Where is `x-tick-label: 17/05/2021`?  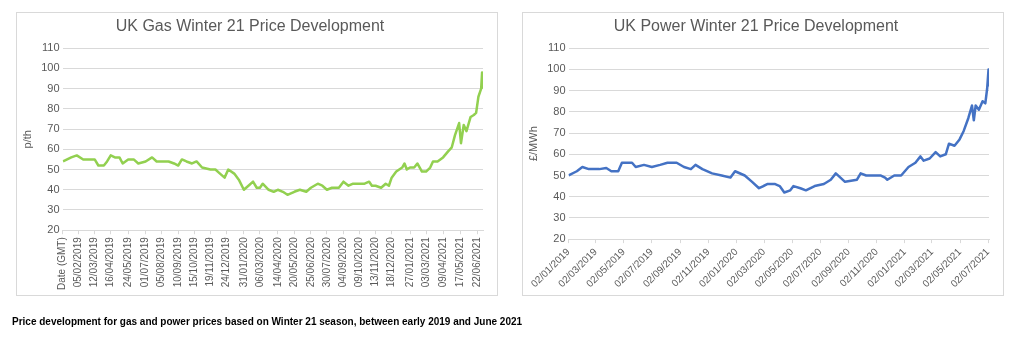
x-tick-label: 17/05/2021 is located at coordinates (460, 262).